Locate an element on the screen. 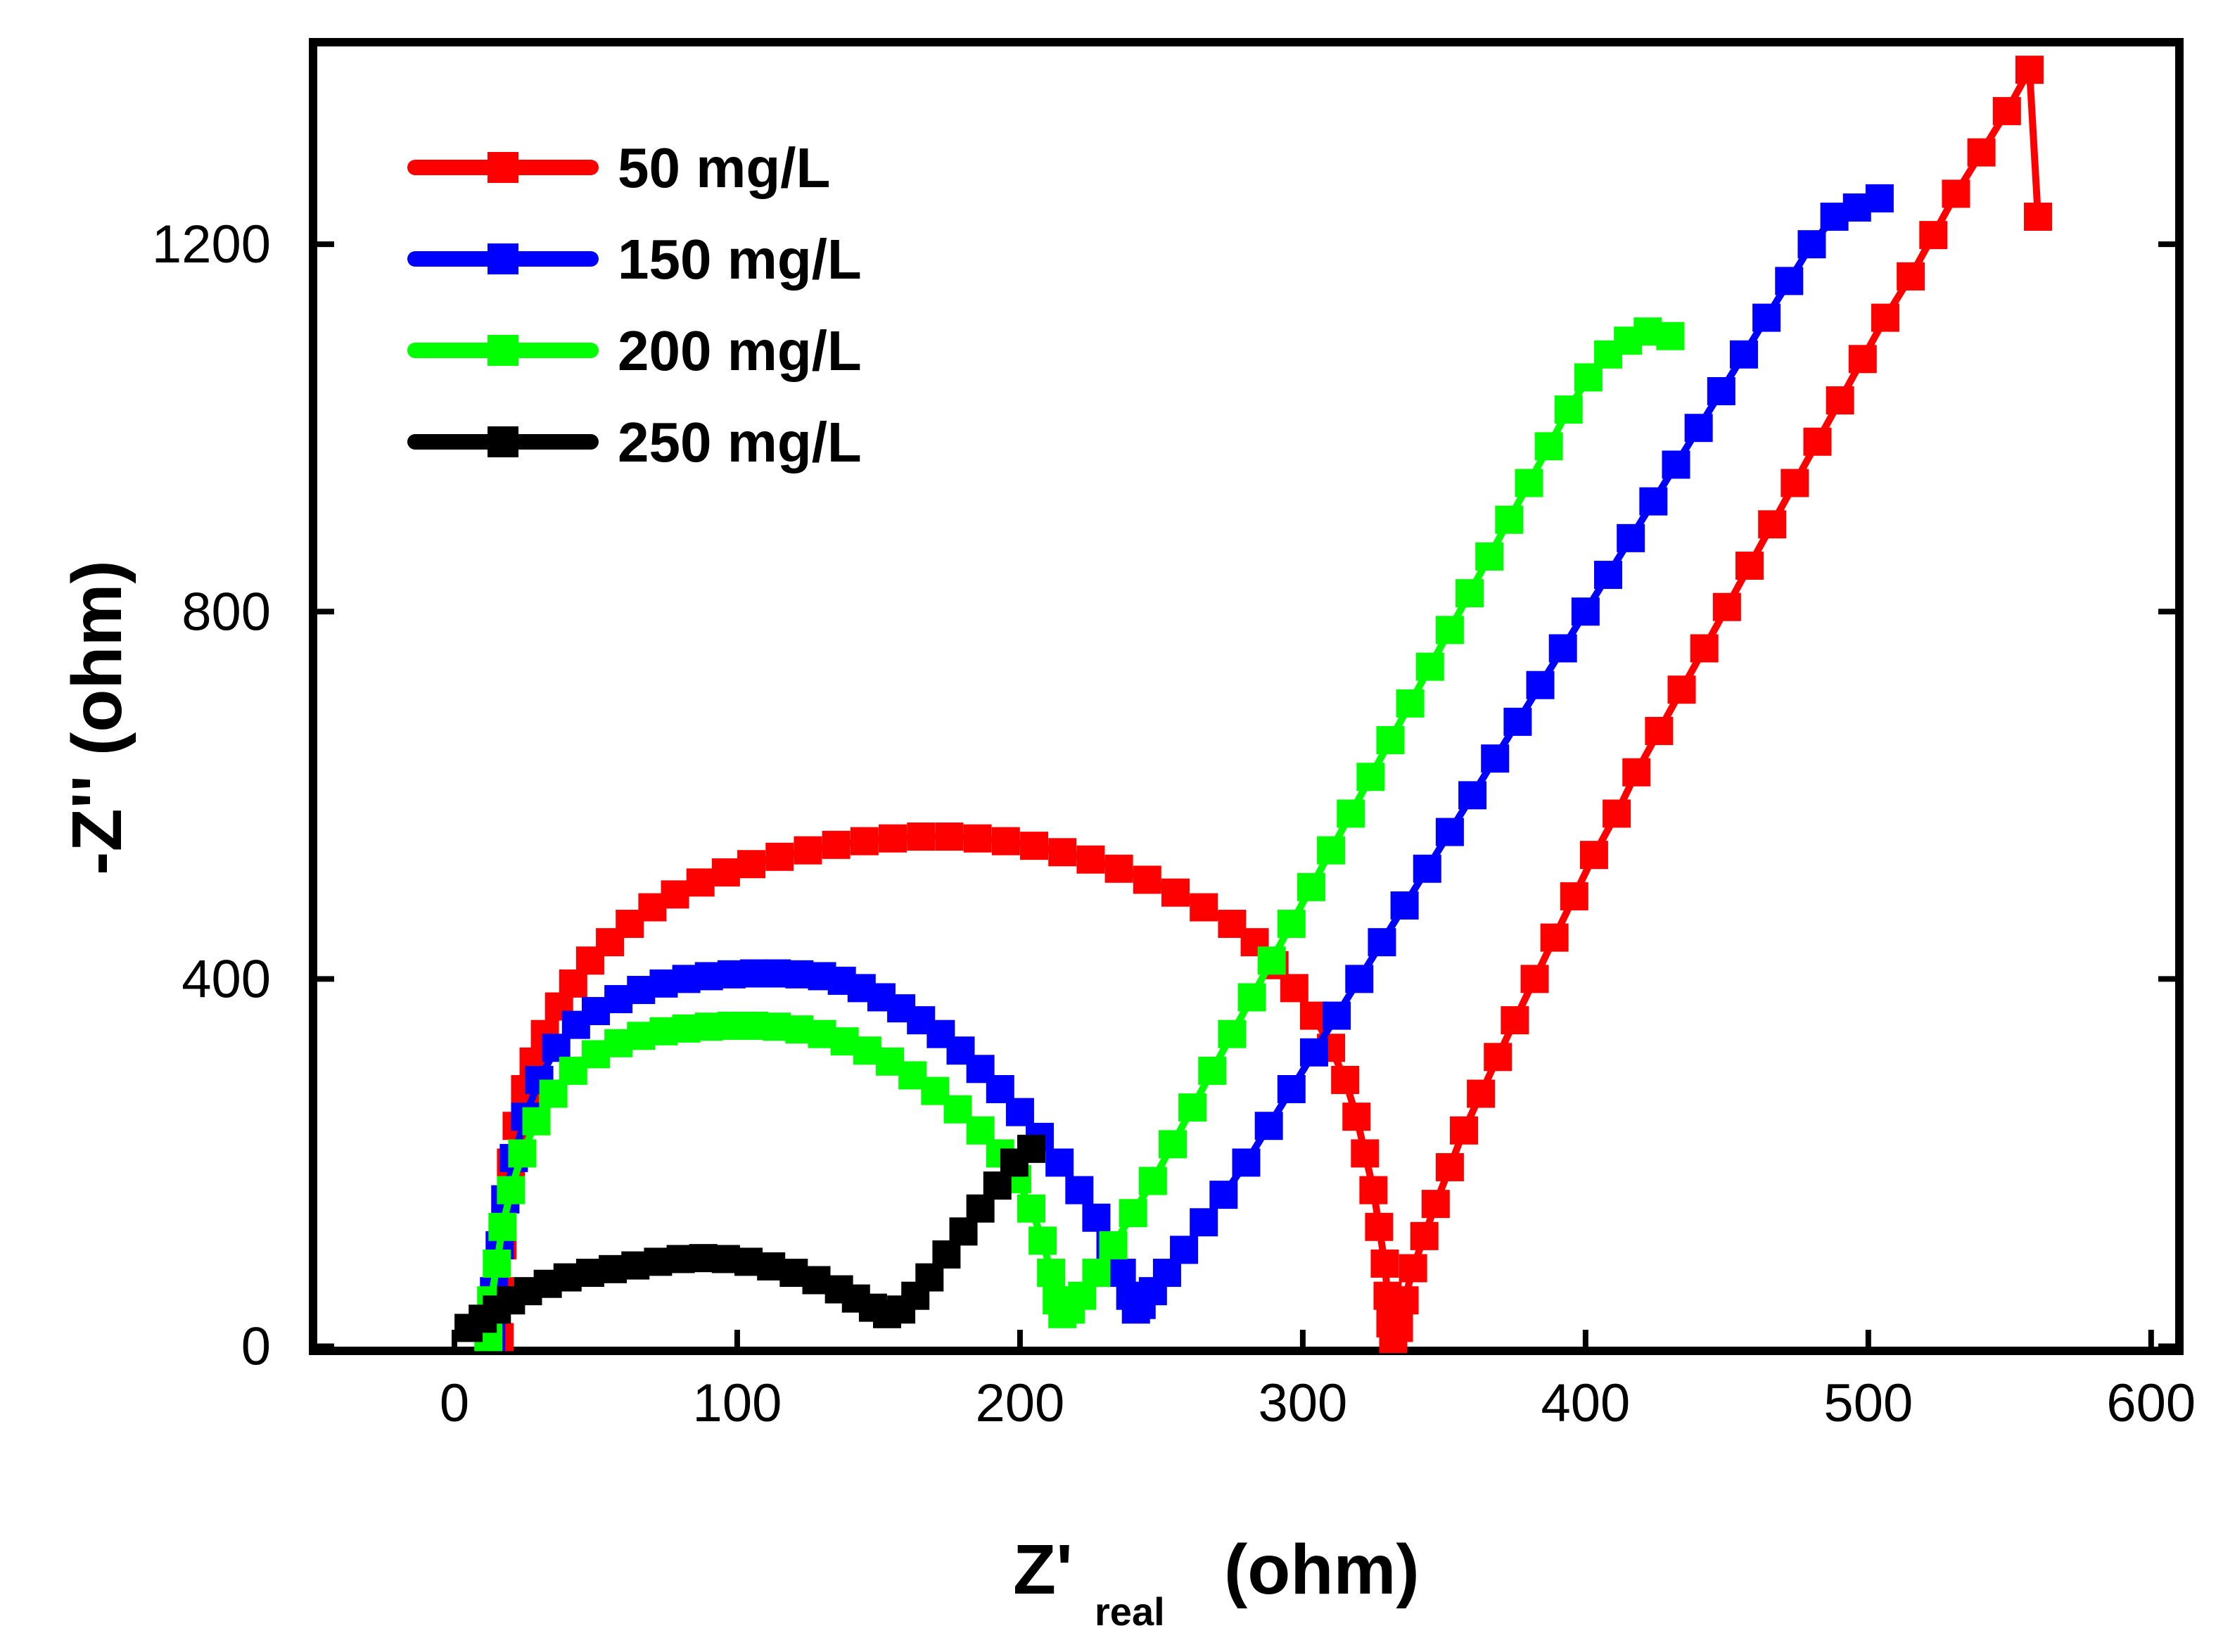  legend-label: 150 mg/L is located at coordinates (740, 259).